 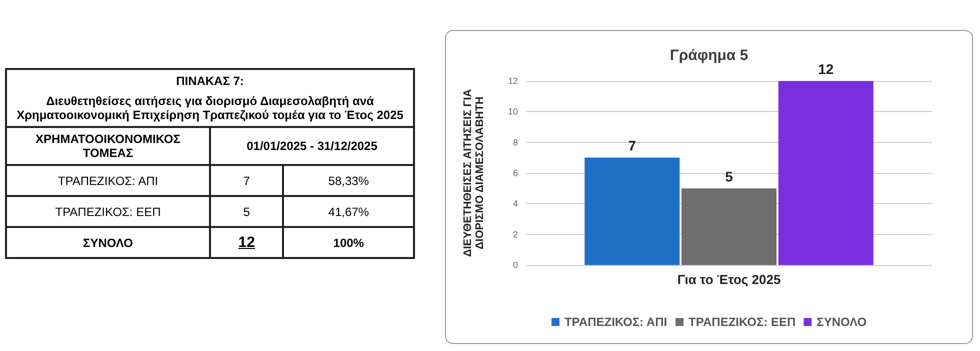 What do you see at coordinates (515, 173) in the screenshot?
I see `y-tick-label: 6` at bounding box center [515, 173].